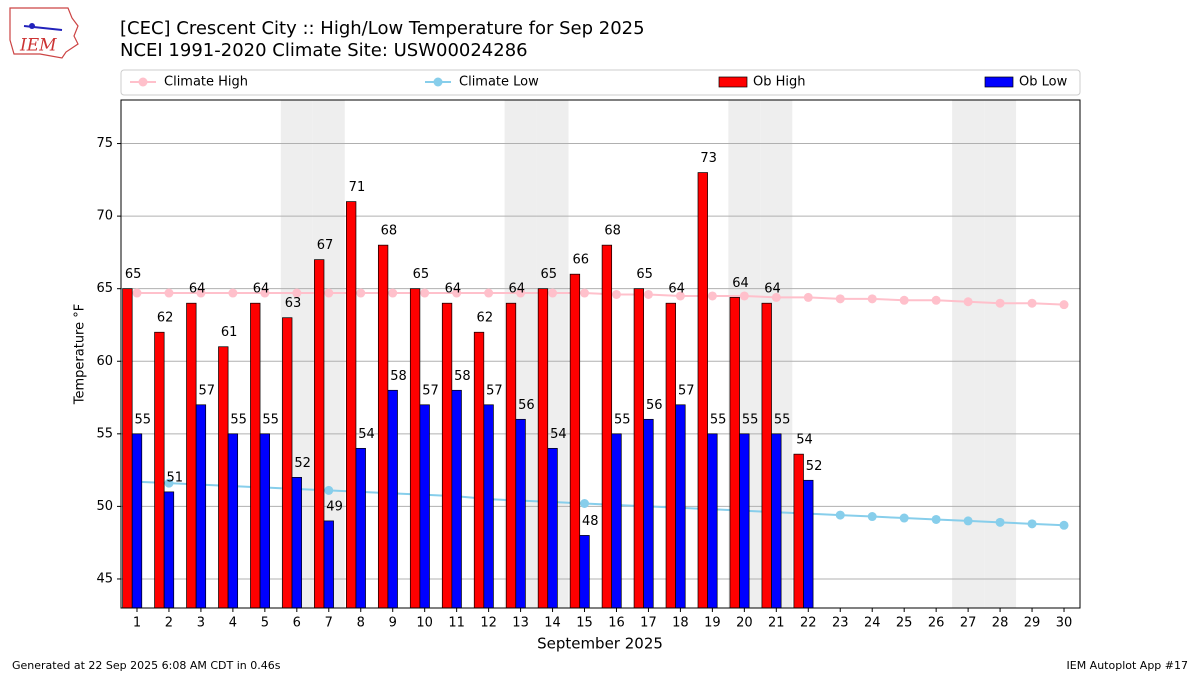 The image size is (1200, 675). I want to click on x-tick-label: 4, so click(233, 623).